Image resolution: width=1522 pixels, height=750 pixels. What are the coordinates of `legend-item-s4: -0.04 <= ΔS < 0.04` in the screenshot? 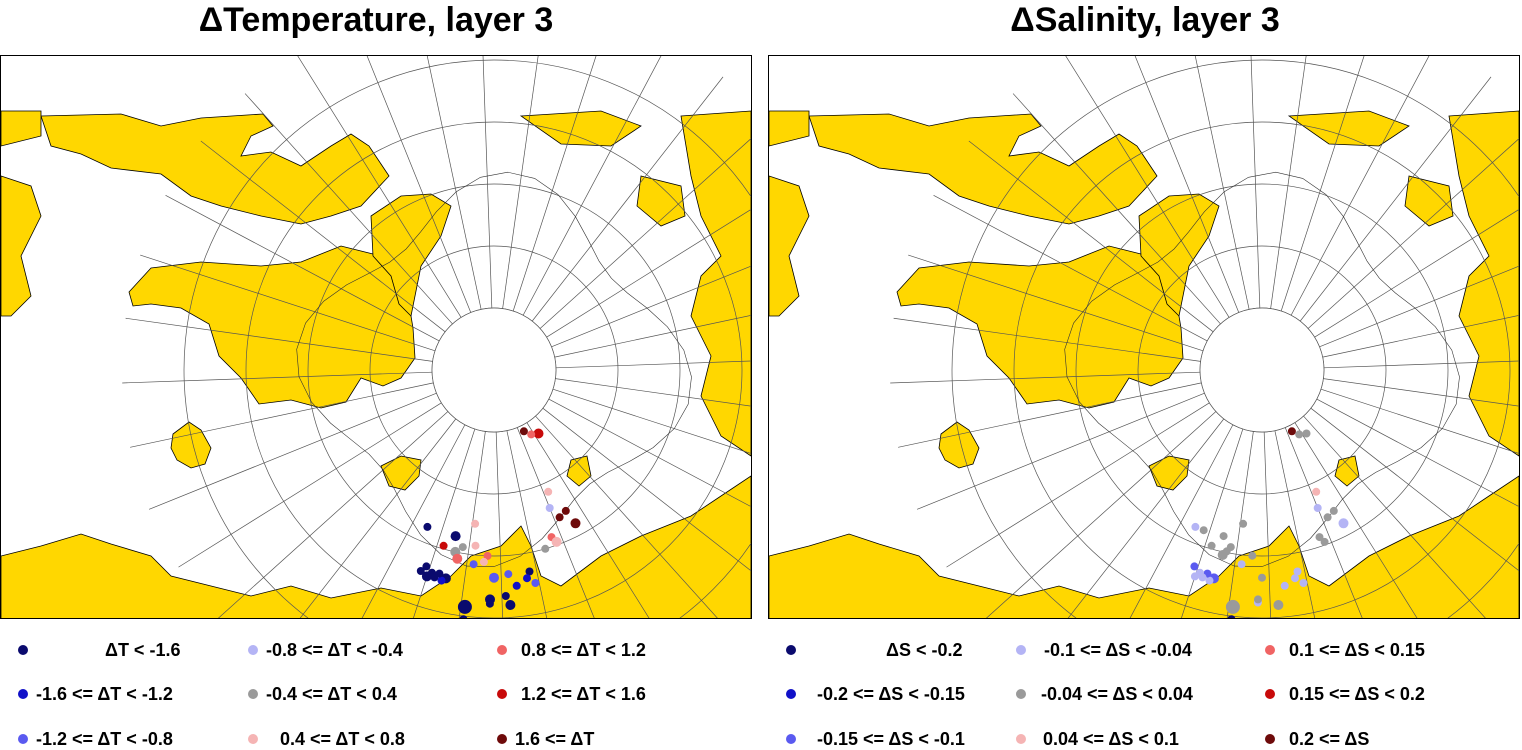 It's located at (1131, 694).